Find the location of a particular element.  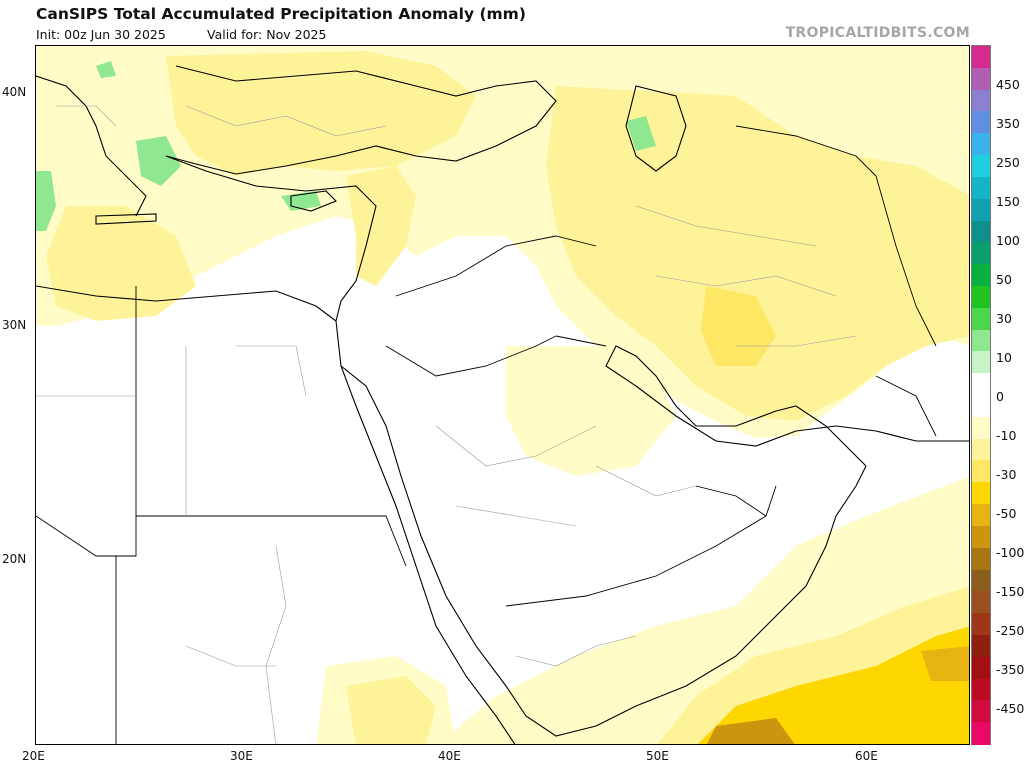

colorbar-label: -350 is located at coordinates (1010, 669).